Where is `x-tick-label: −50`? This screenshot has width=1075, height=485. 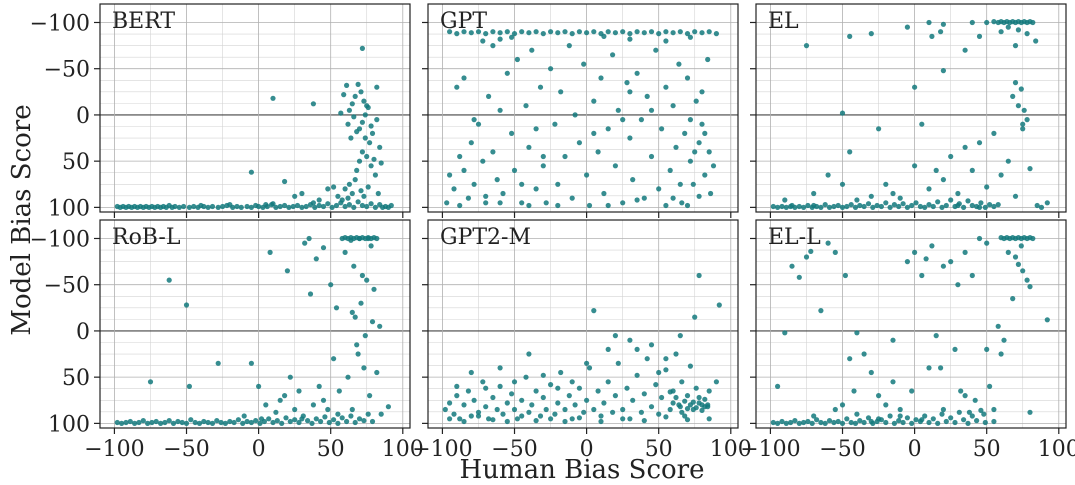
x-tick-label: −50 is located at coordinates (186, 449).